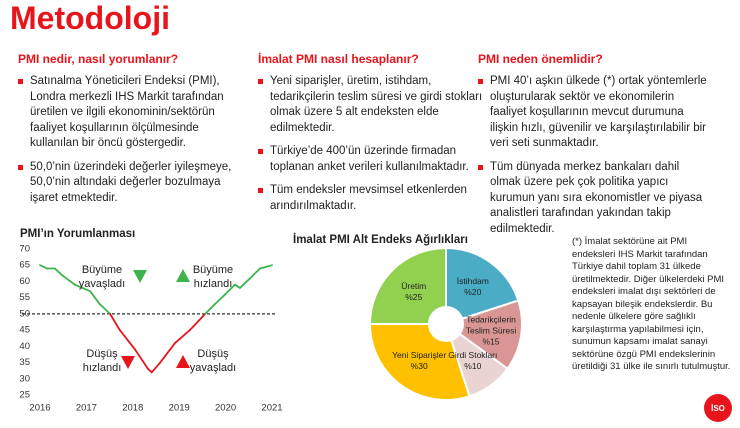  What do you see at coordinates (380, 240) in the screenshot?
I see `pie-chart-title: İmalat PMI Alt Endeks Ağırlıkları` at bounding box center [380, 240].